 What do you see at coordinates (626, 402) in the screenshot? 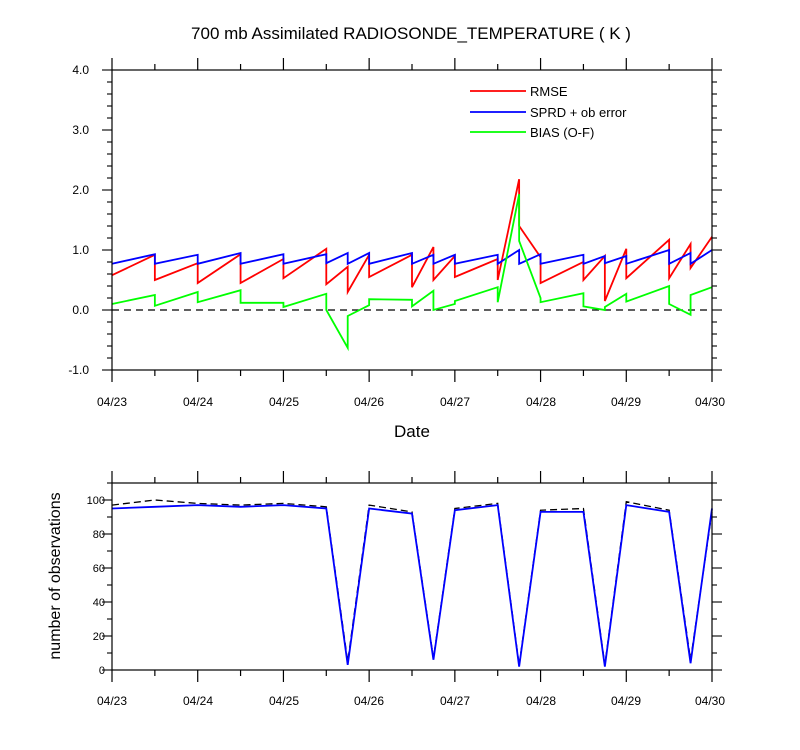
I see `top-x-tick-label: 04/29` at bounding box center [626, 402].